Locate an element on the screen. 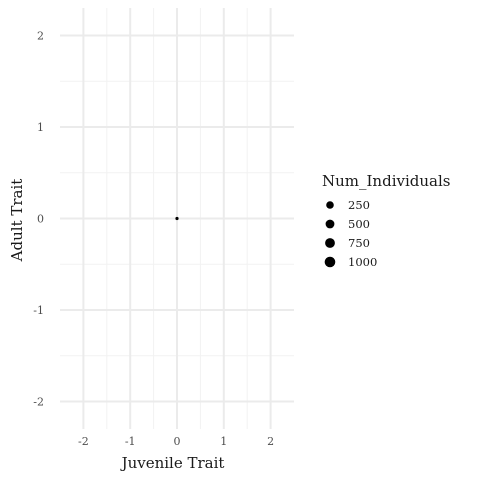 This screenshot has width=480, height=480. y-tick-label: 0 is located at coordinates (40, 219).